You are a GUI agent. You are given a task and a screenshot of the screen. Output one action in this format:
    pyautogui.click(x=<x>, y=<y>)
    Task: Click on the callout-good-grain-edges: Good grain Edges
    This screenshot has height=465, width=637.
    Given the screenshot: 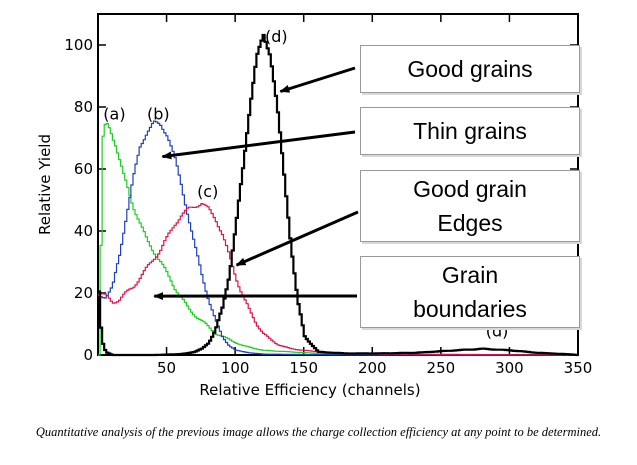 What is the action you would take?
    pyautogui.click(x=470, y=206)
    